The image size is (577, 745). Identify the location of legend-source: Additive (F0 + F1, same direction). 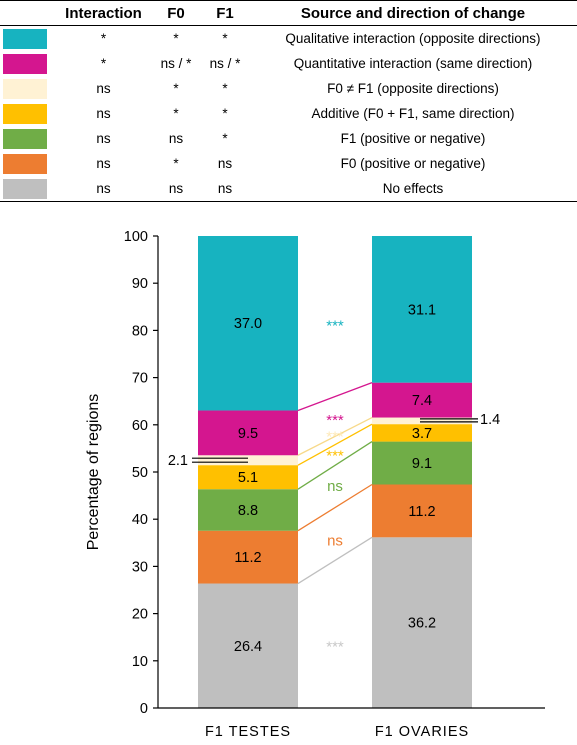
(413, 113).